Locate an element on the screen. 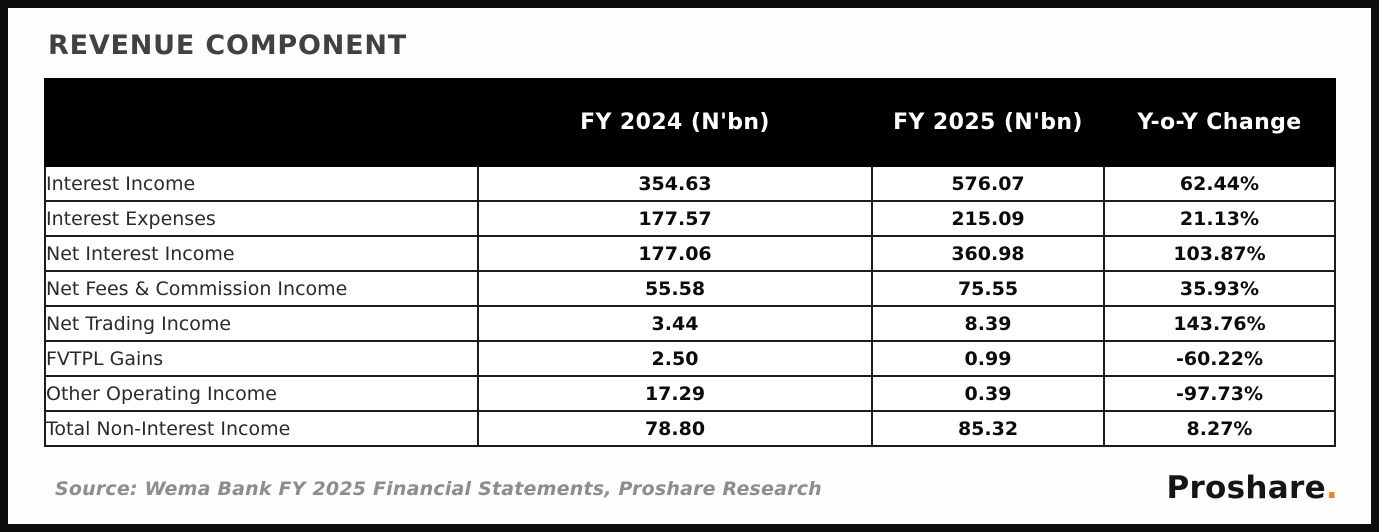 Image resolution: width=1379 pixels, height=532 pixels. yoy-change-value: 103.87% is located at coordinates (1219, 253).